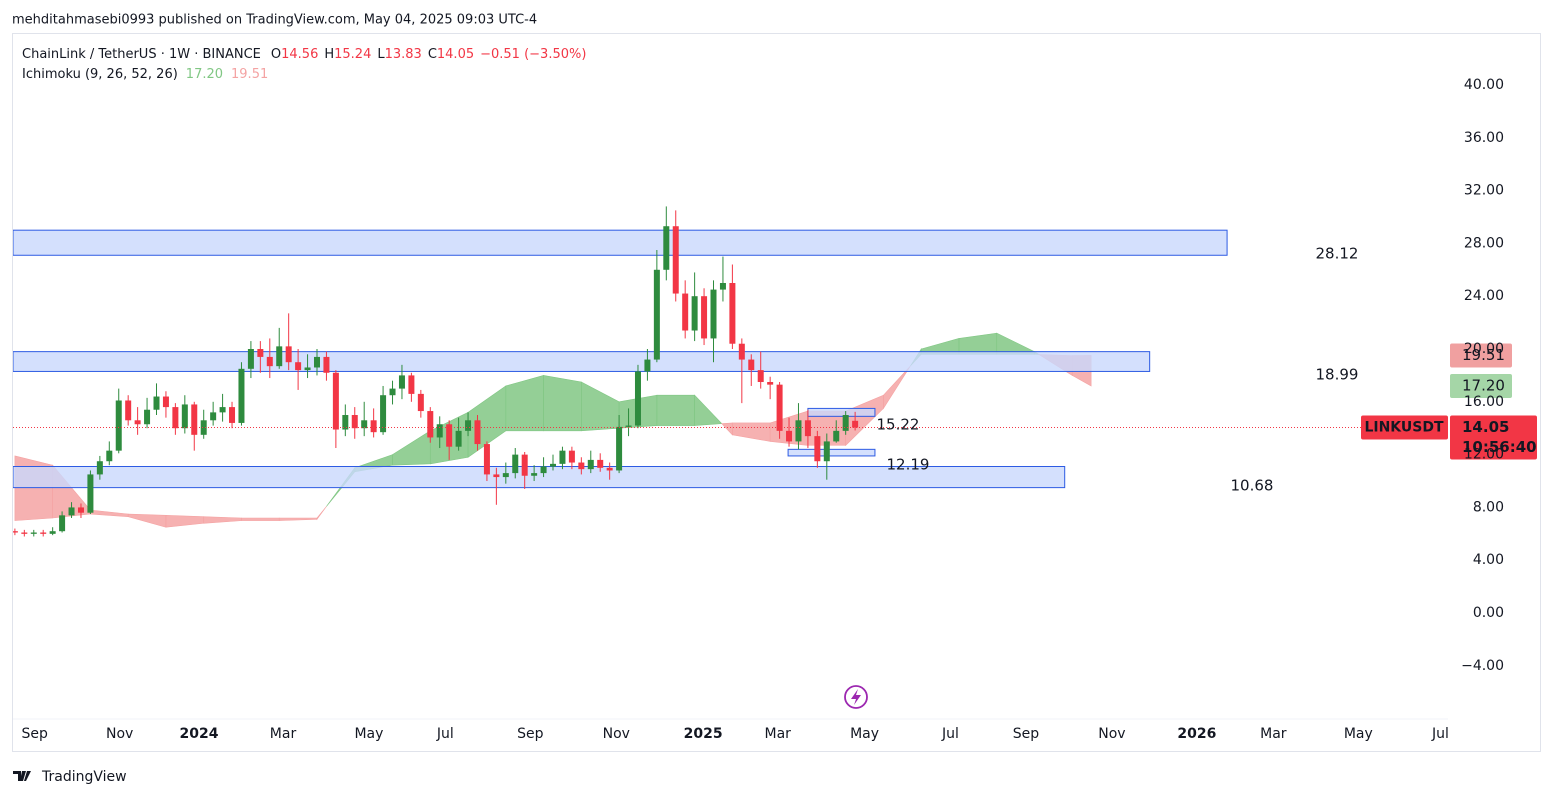  I want to click on indicator-tag-text: 19.51, so click(1483, 355).